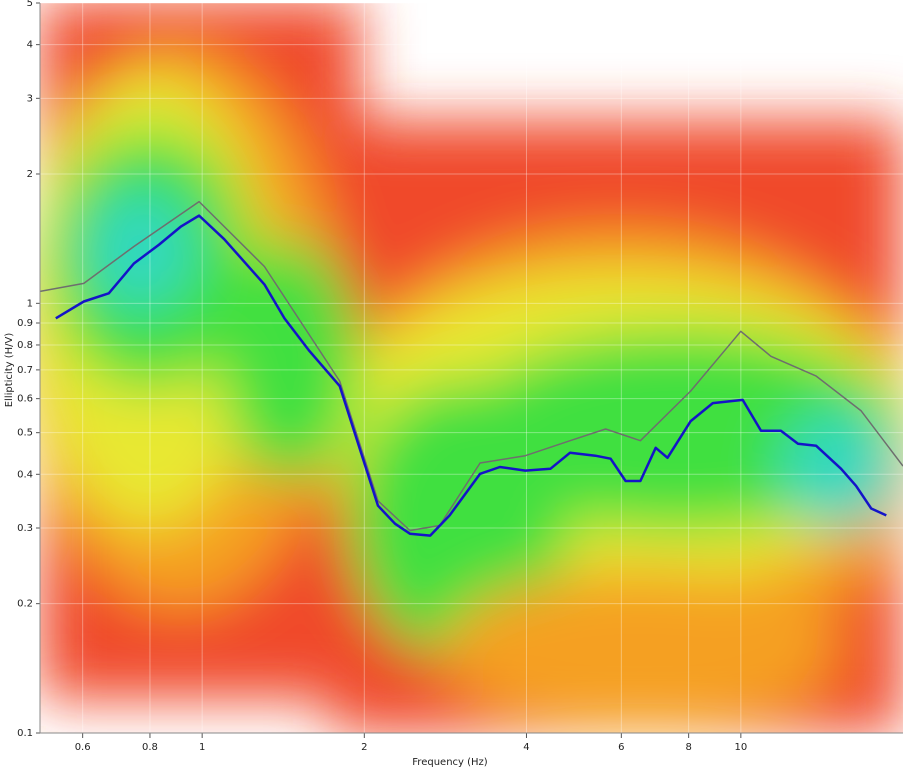 The height and width of the screenshot is (768, 903). Describe the element at coordinates (25, 433) in the screenshot. I see `y-tick-label: 0.5` at that location.